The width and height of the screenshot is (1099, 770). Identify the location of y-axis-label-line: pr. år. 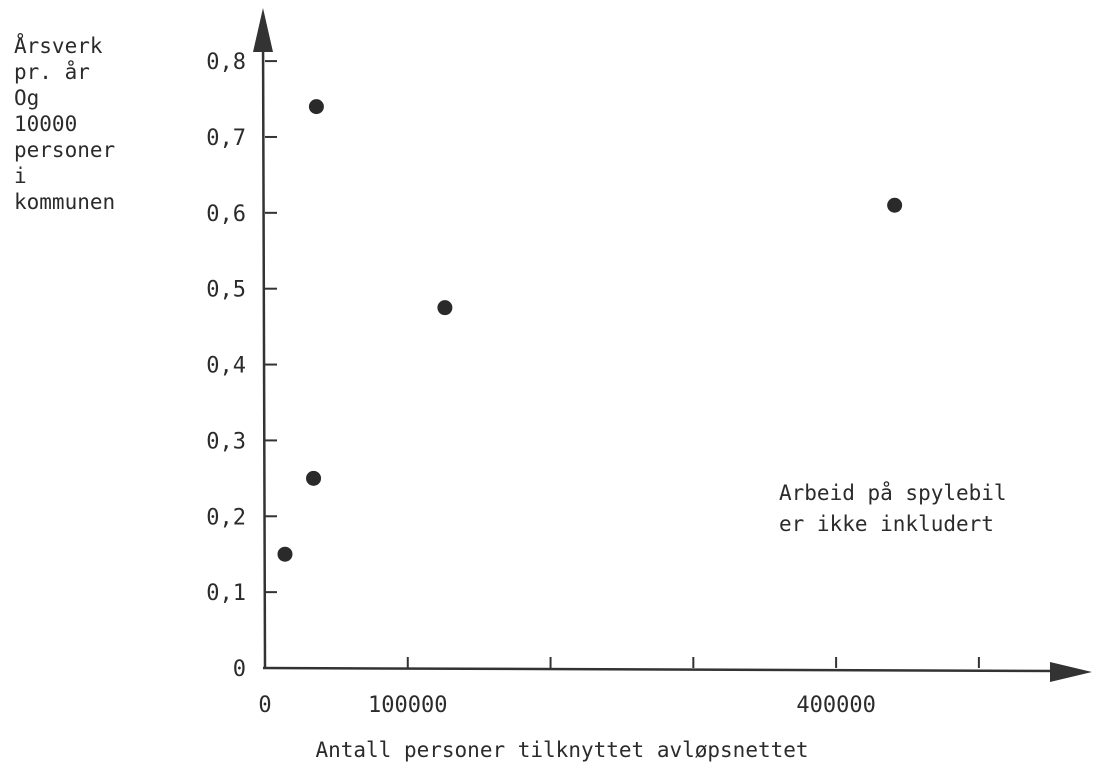
(52, 71).